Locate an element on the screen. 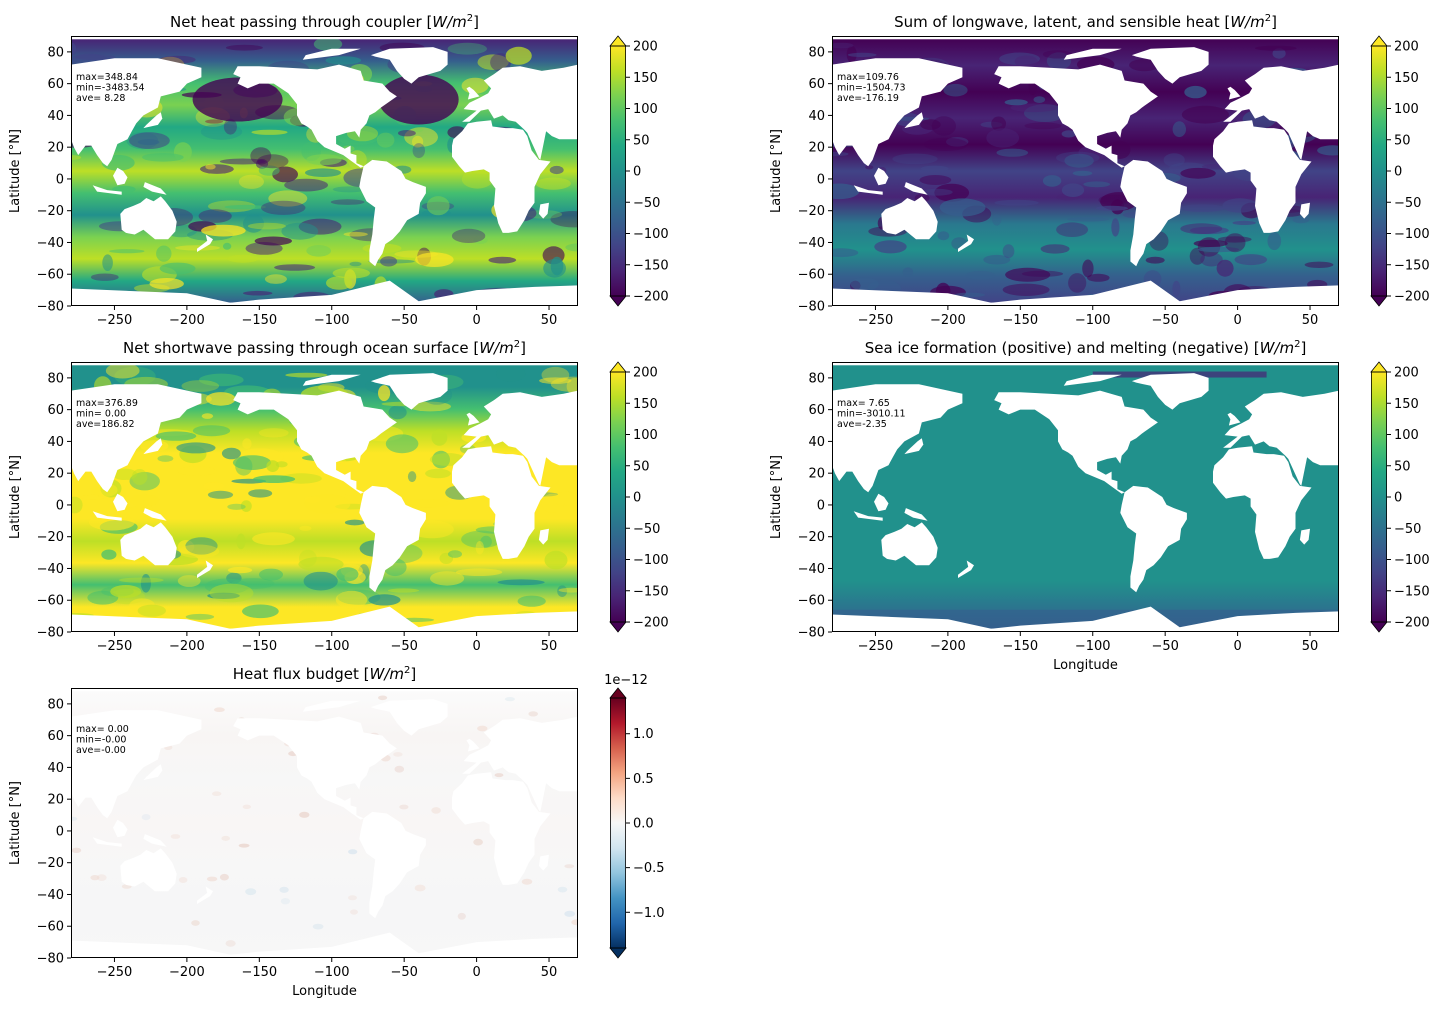 This screenshot has height=1012, width=1442. colorbar-tick-label: 200 is located at coordinates (1406, 47).